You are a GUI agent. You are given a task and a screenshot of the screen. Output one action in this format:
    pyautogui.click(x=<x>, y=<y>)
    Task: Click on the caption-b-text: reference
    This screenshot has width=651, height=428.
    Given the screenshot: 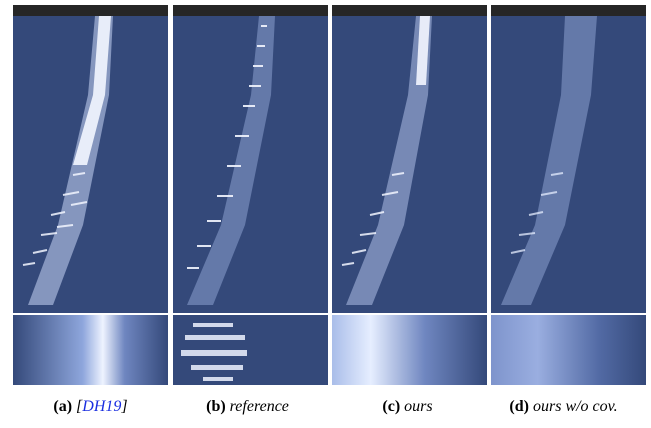 What is the action you would take?
    pyautogui.click(x=259, y=406)
    